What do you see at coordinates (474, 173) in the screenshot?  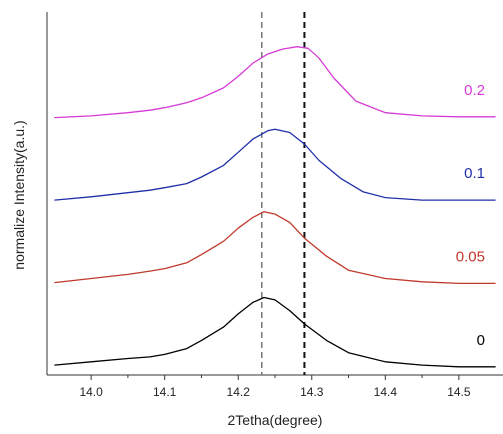 I see `series-label-3: 0.1` at bounding box center [474, 173].